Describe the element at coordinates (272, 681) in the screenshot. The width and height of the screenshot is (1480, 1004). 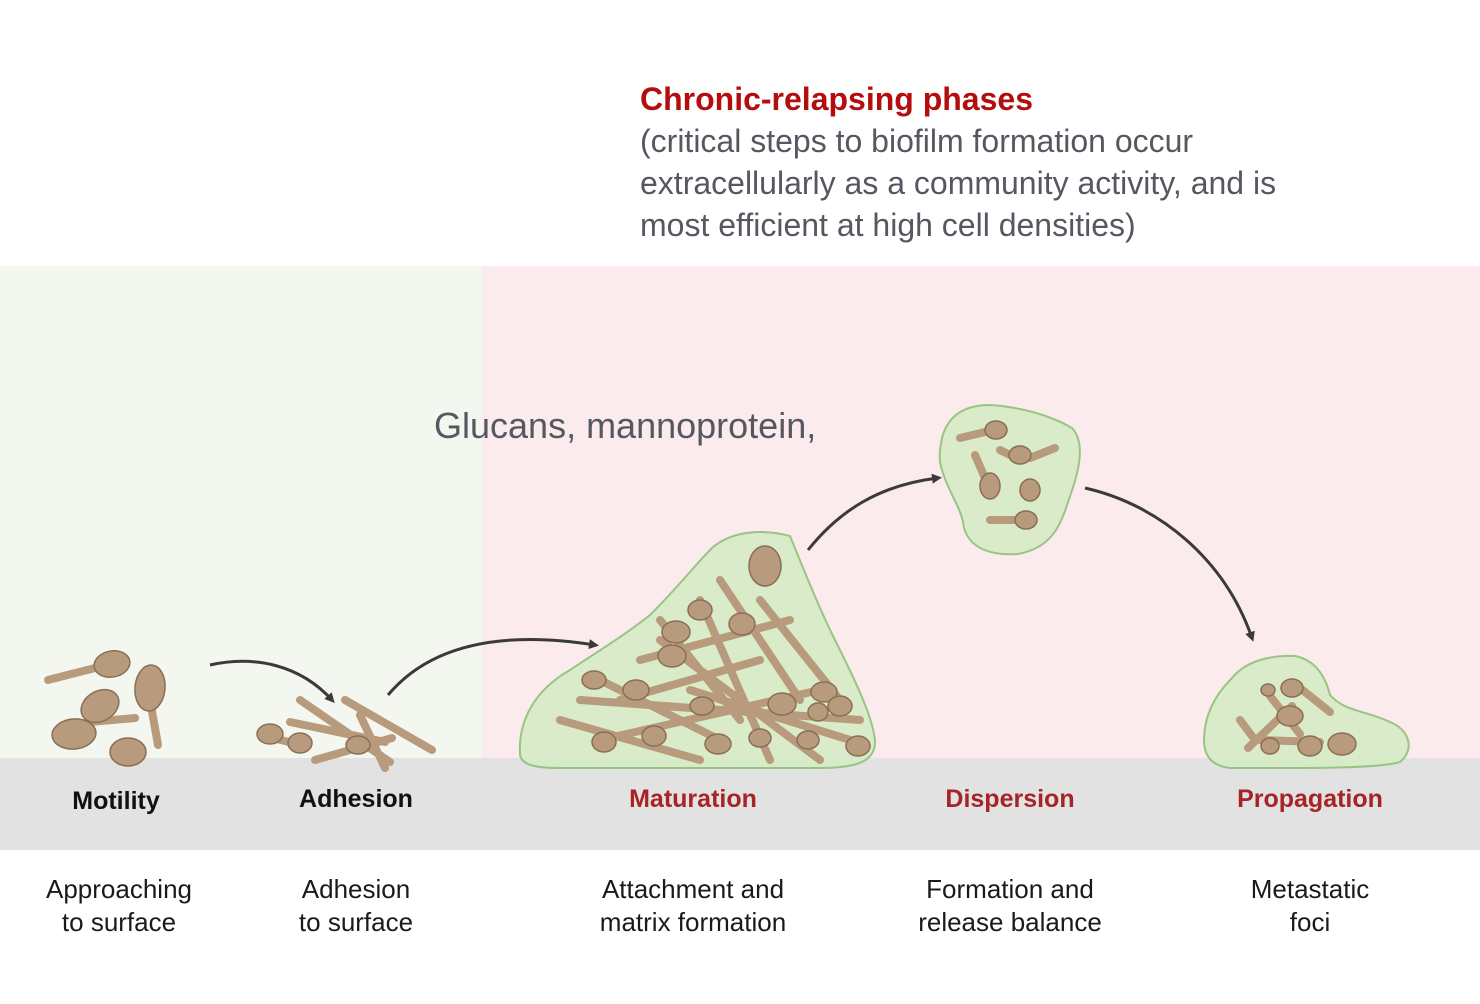
I see `arrow-motility-to-adhesion` at that location.